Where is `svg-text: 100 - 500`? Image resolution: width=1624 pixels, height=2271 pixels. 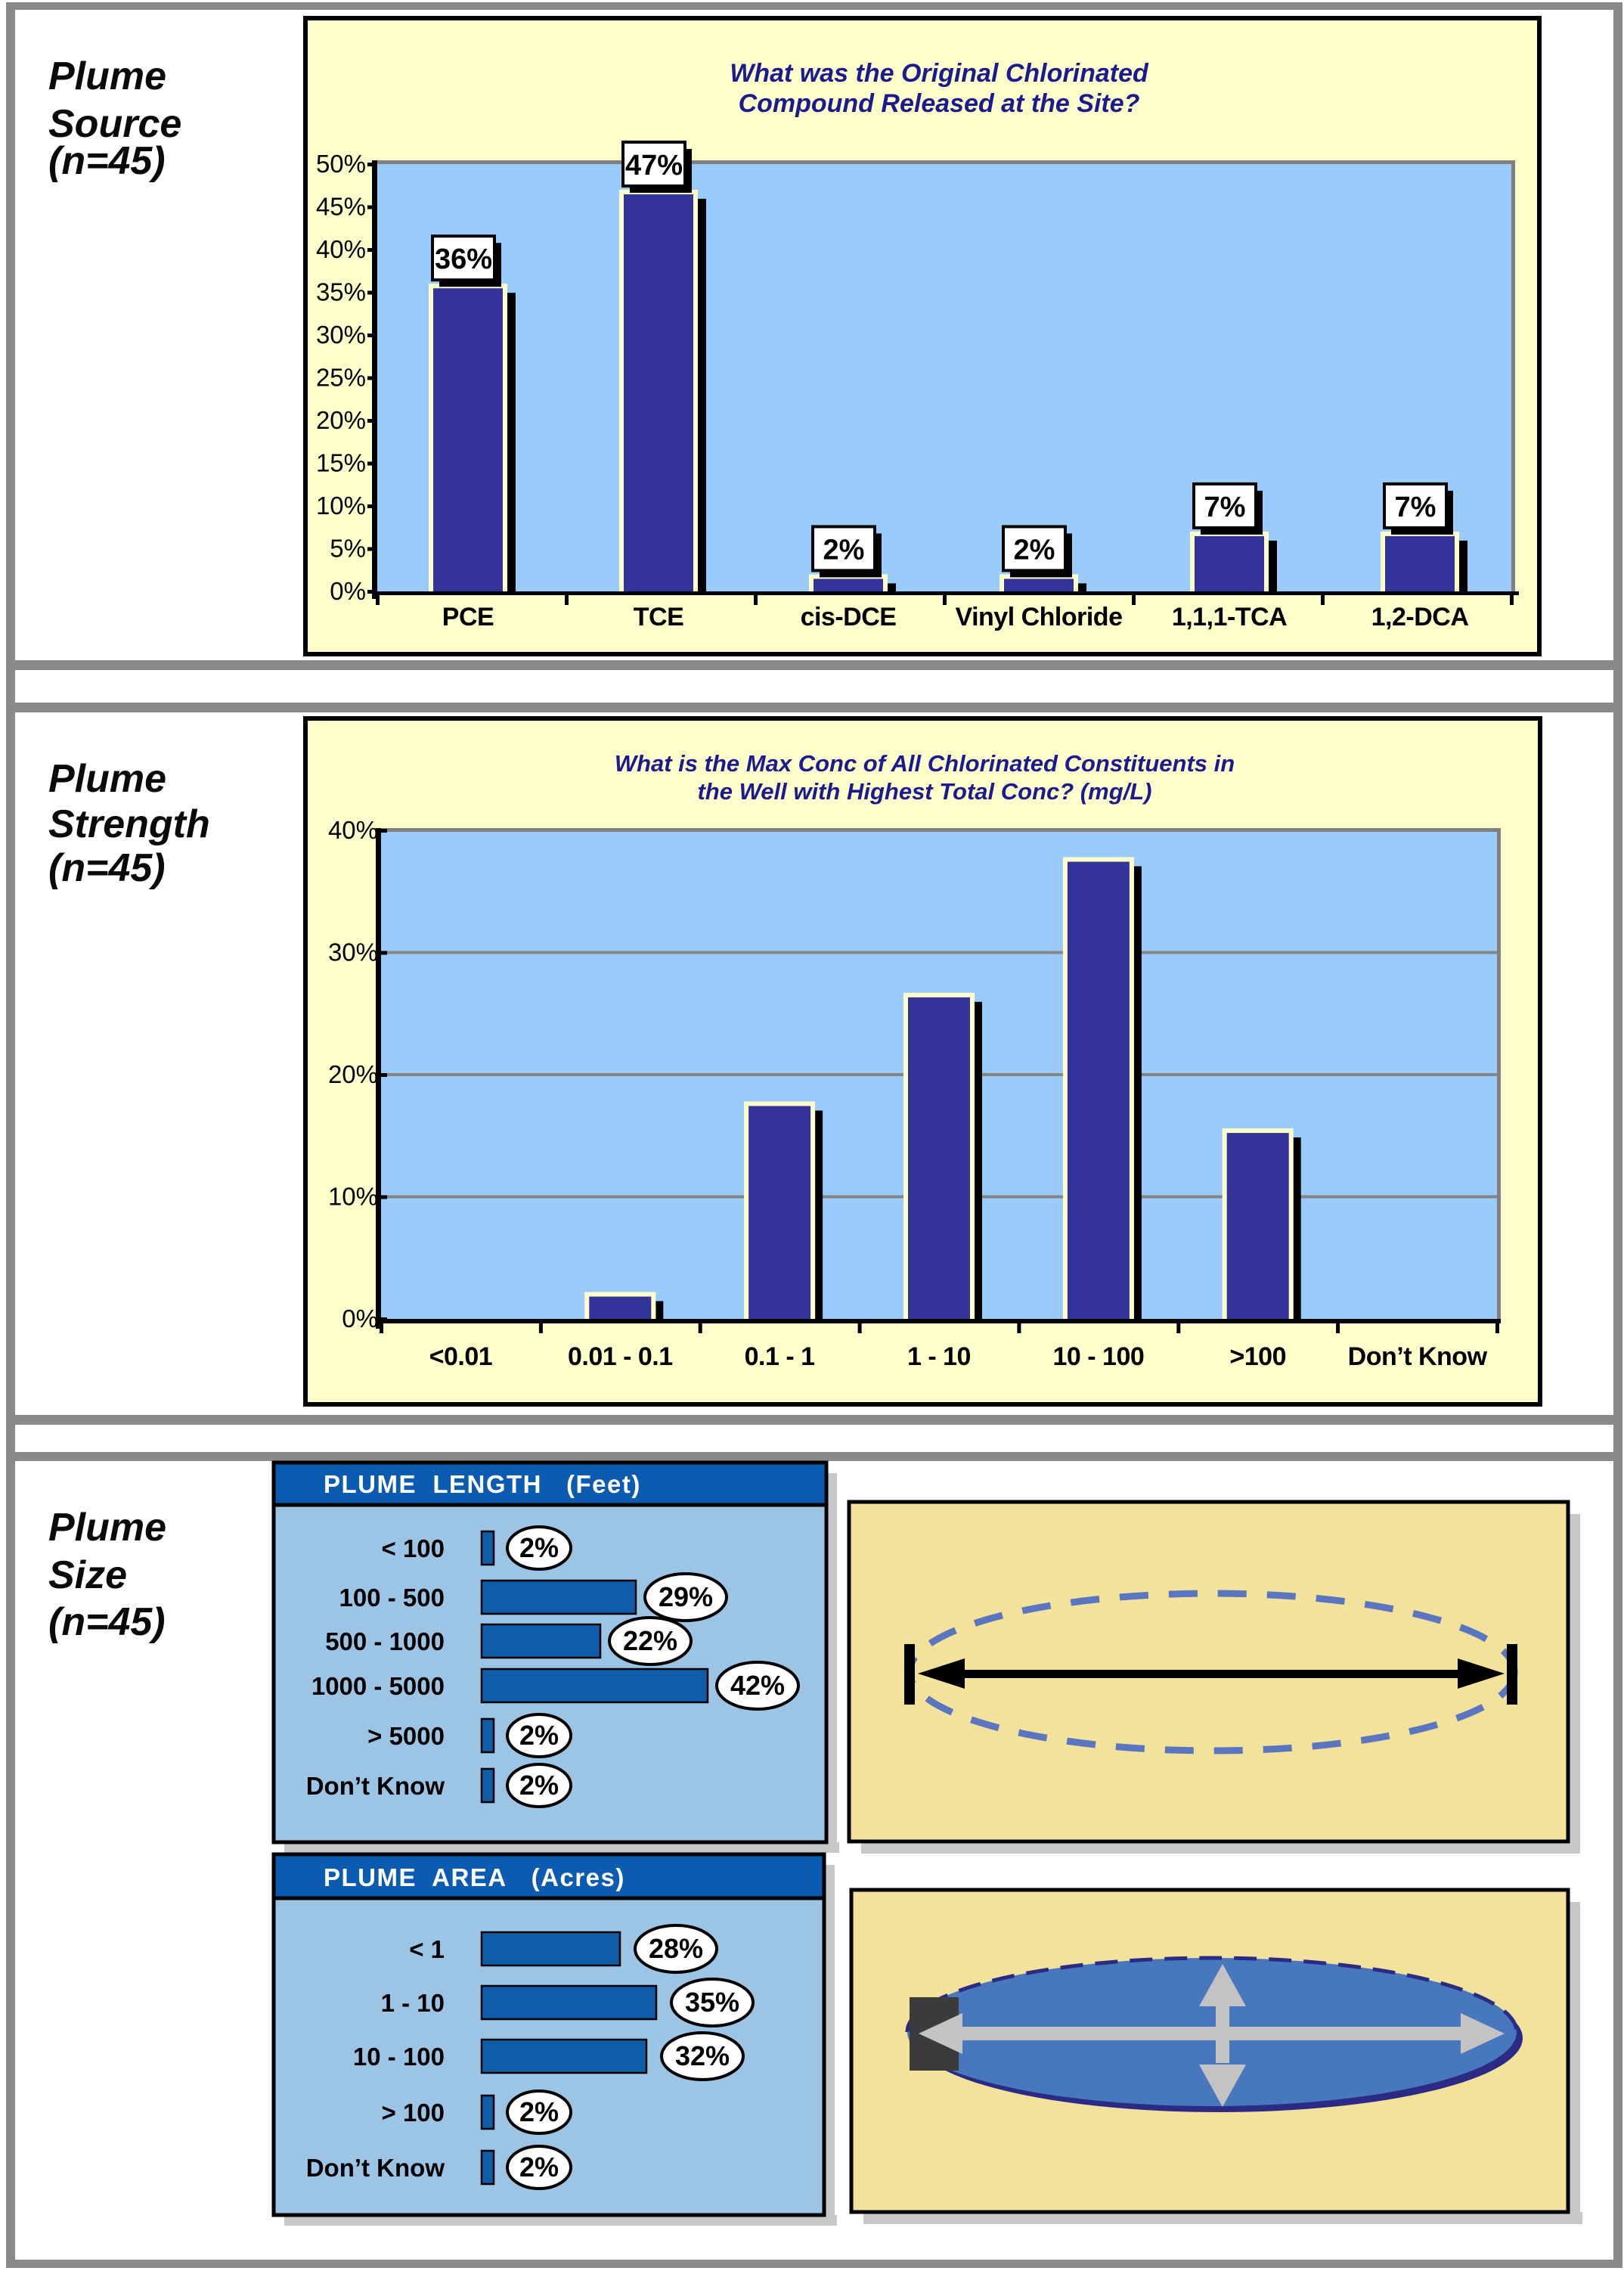
svg-text: 100 - 500 is located at coordinates (392, 1598).